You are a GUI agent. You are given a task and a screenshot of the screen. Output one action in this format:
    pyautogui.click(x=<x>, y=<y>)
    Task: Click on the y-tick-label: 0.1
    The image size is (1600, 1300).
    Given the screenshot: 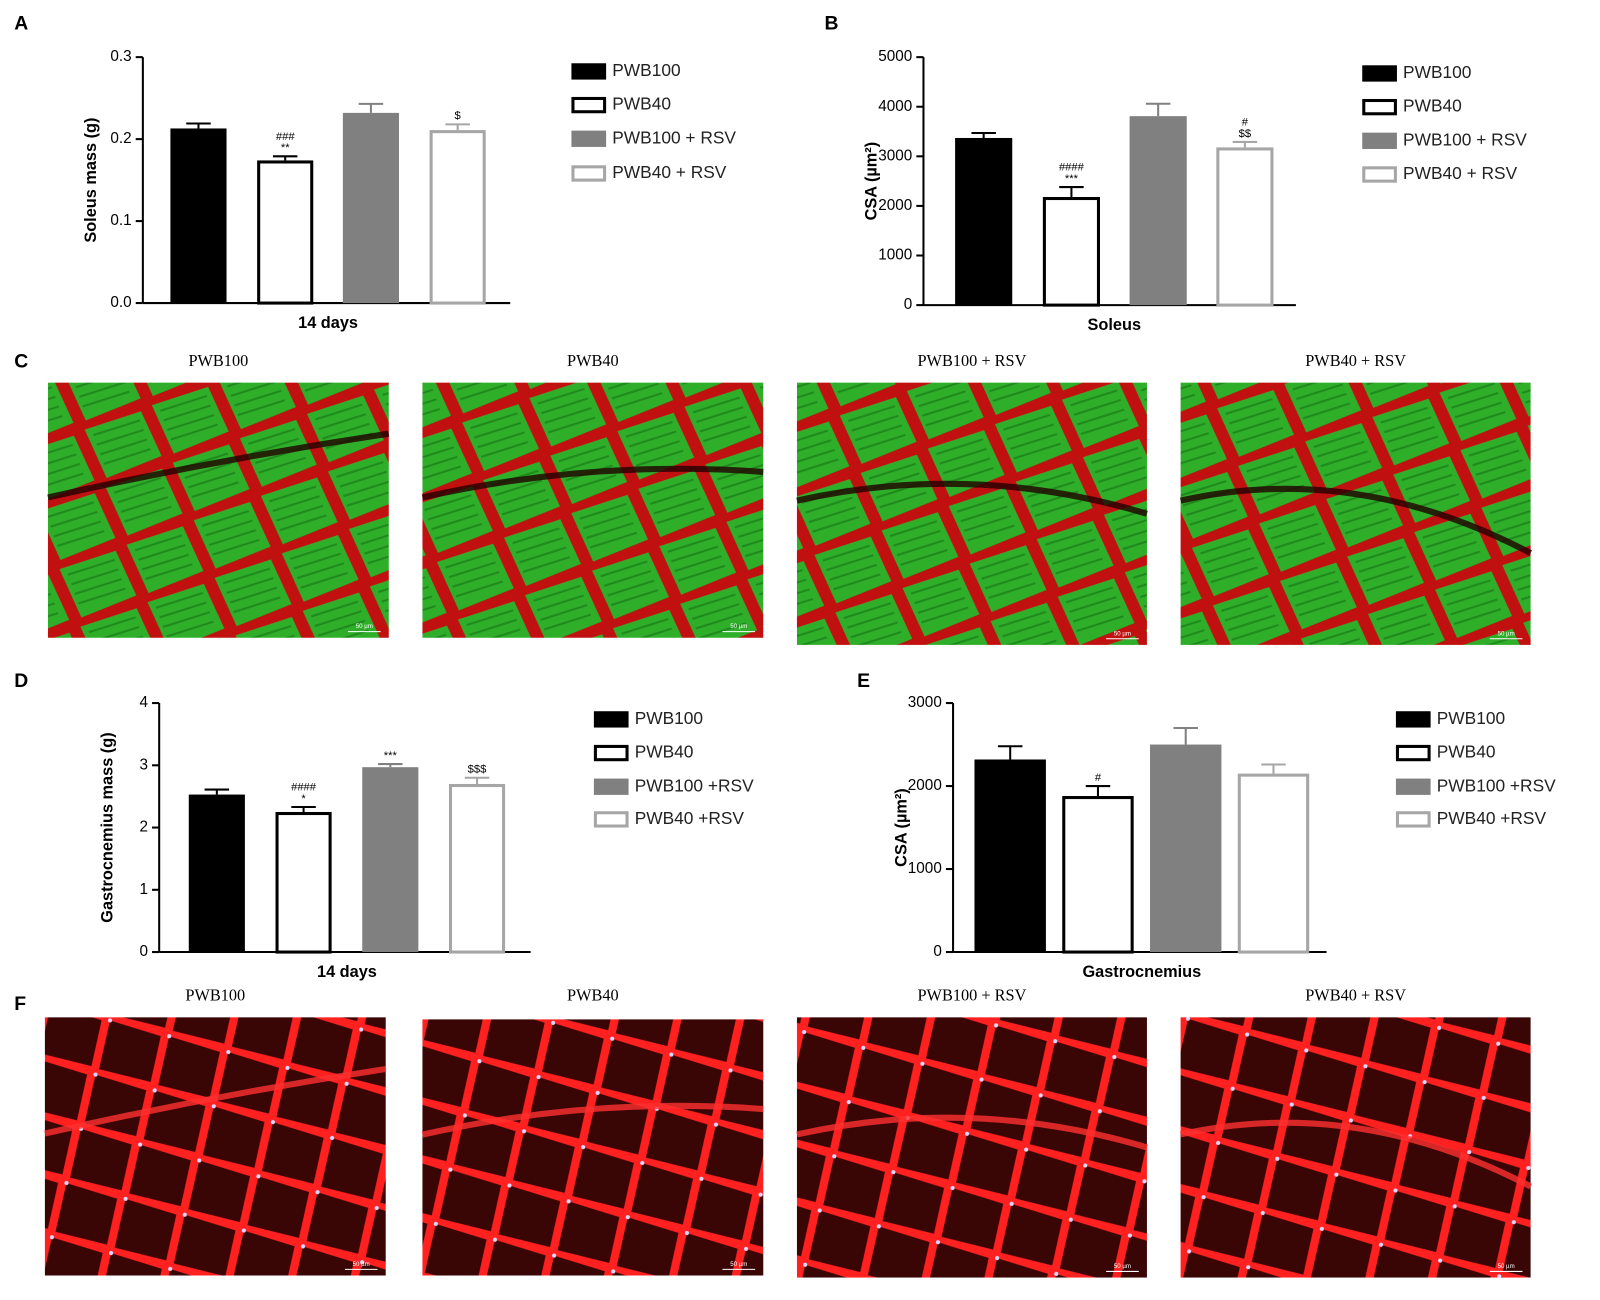 What is the action you would take?
    pyautogui.click(x=120, y=220)
    